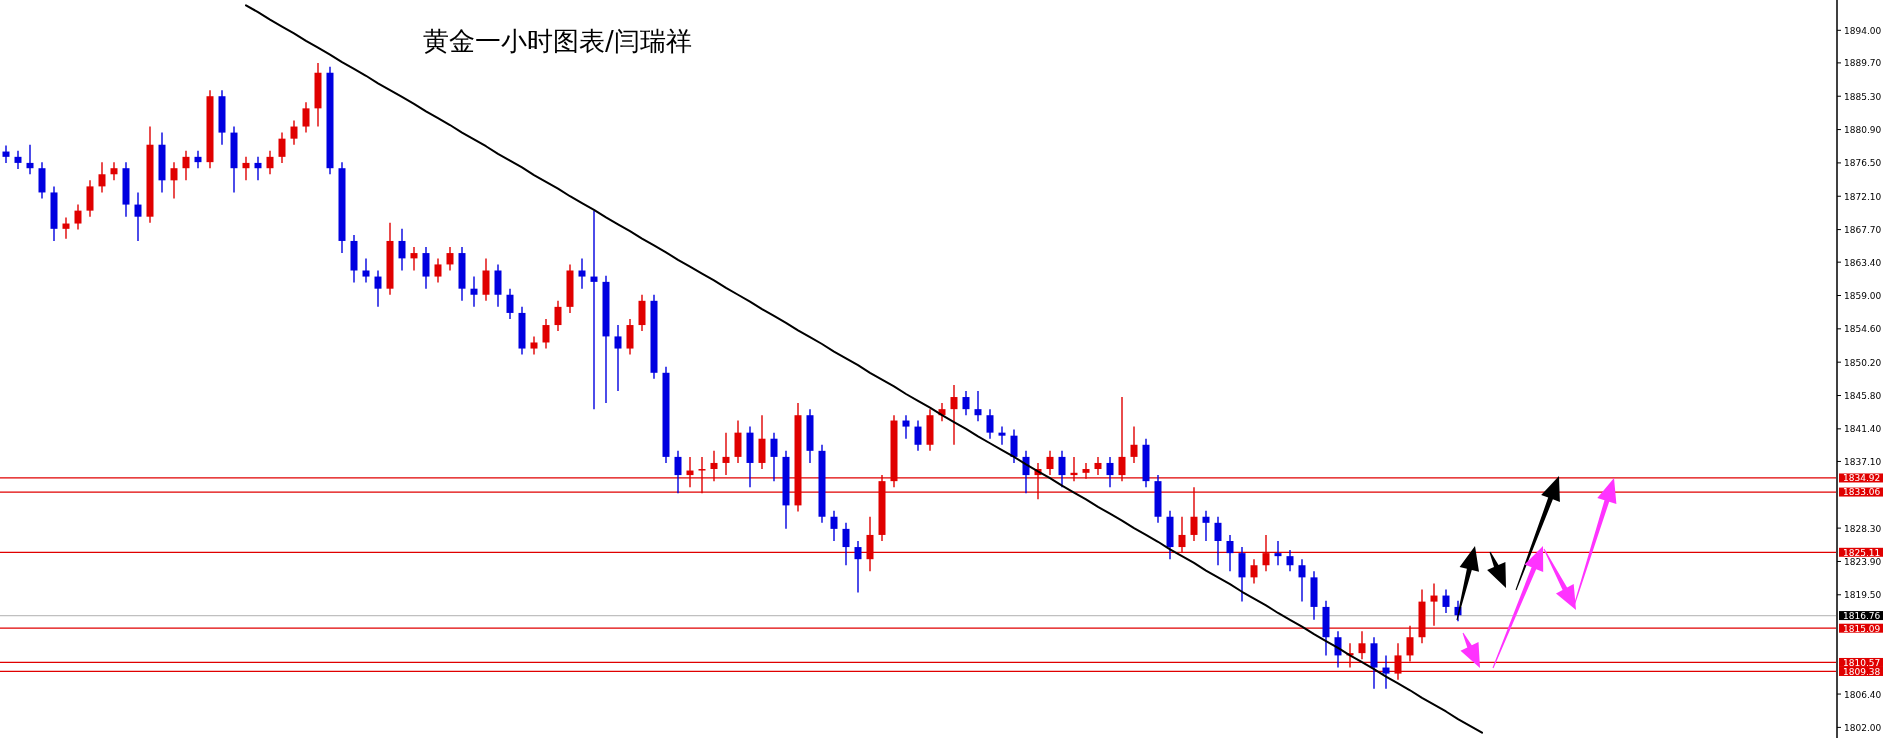 This screenshot has height=738, width=1884. Describe the element at coordinates (1863, 694) in the screenshot. I see `y-tick-label: 1806.40` at that location.